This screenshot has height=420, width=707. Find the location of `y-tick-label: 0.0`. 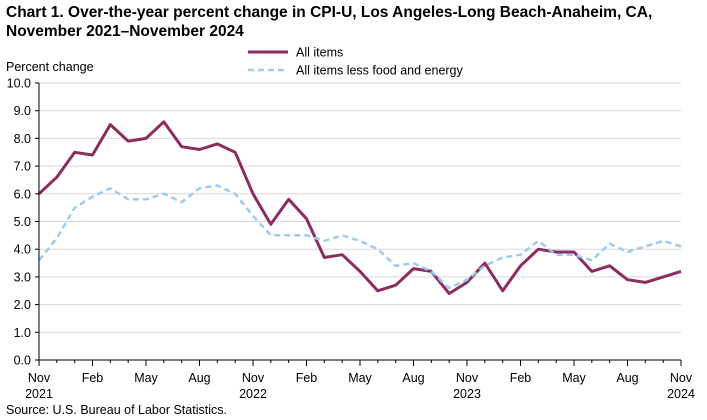

y-tick-label: 0.0 is located at coordinates (22, 361).